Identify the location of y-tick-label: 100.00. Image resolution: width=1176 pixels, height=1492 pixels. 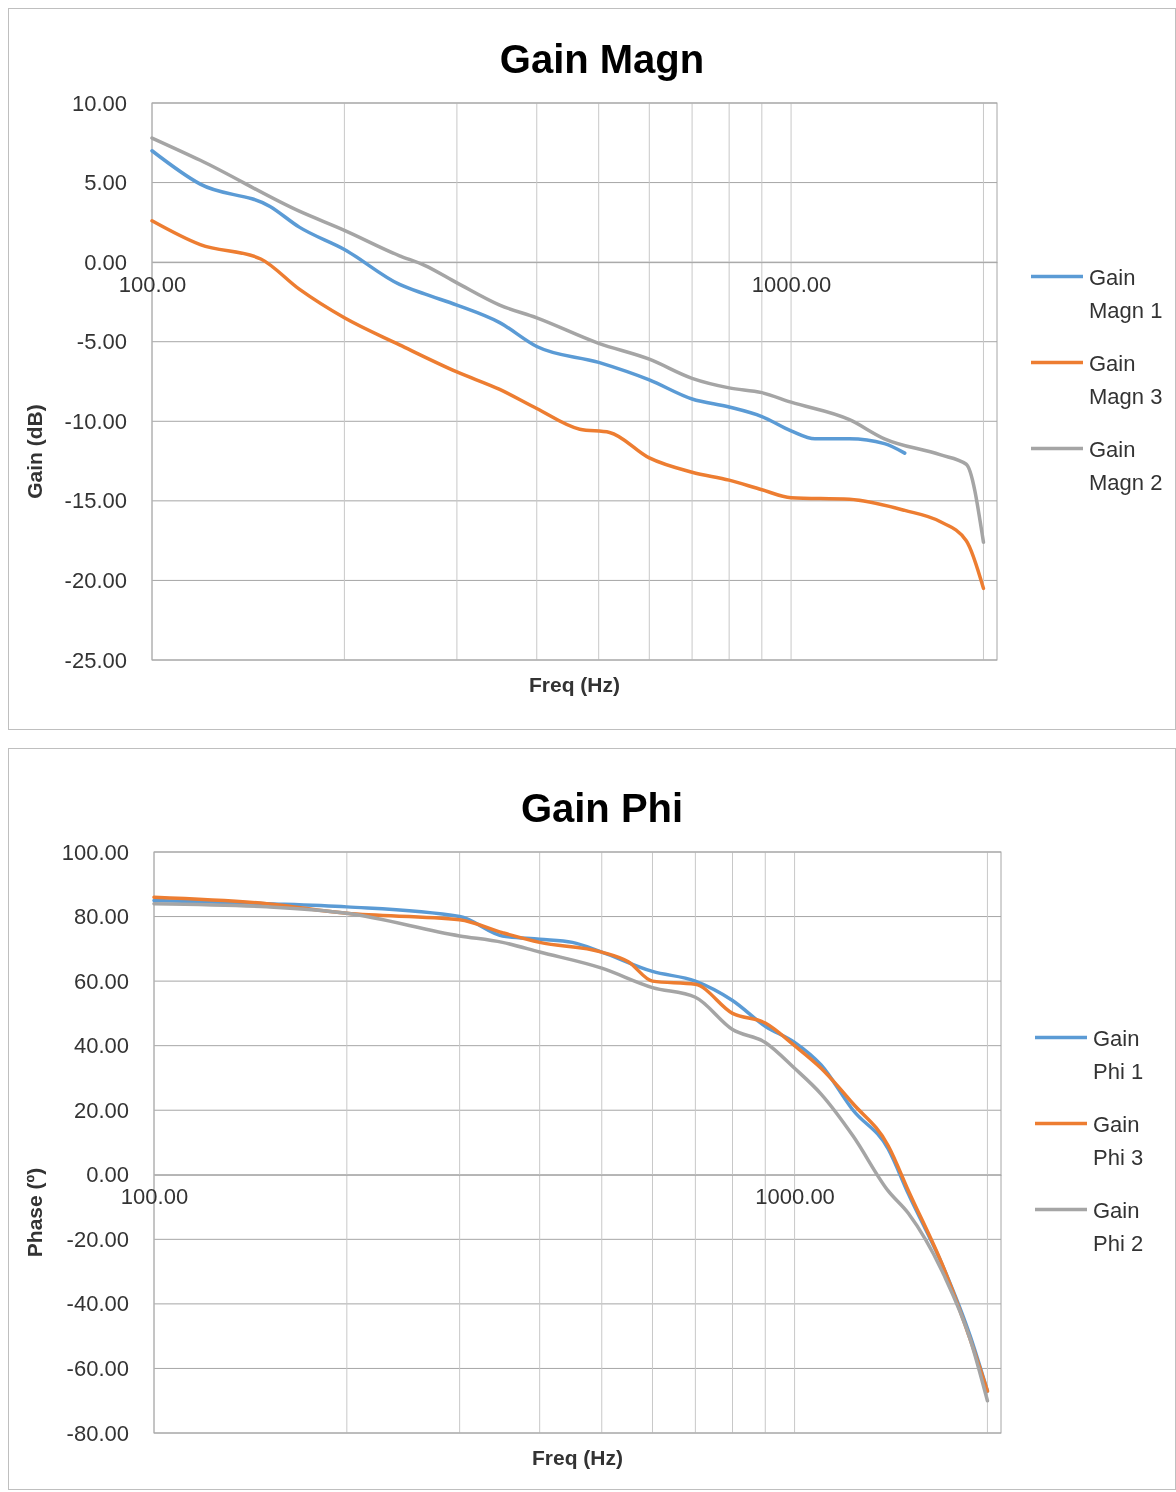
(95, 852).